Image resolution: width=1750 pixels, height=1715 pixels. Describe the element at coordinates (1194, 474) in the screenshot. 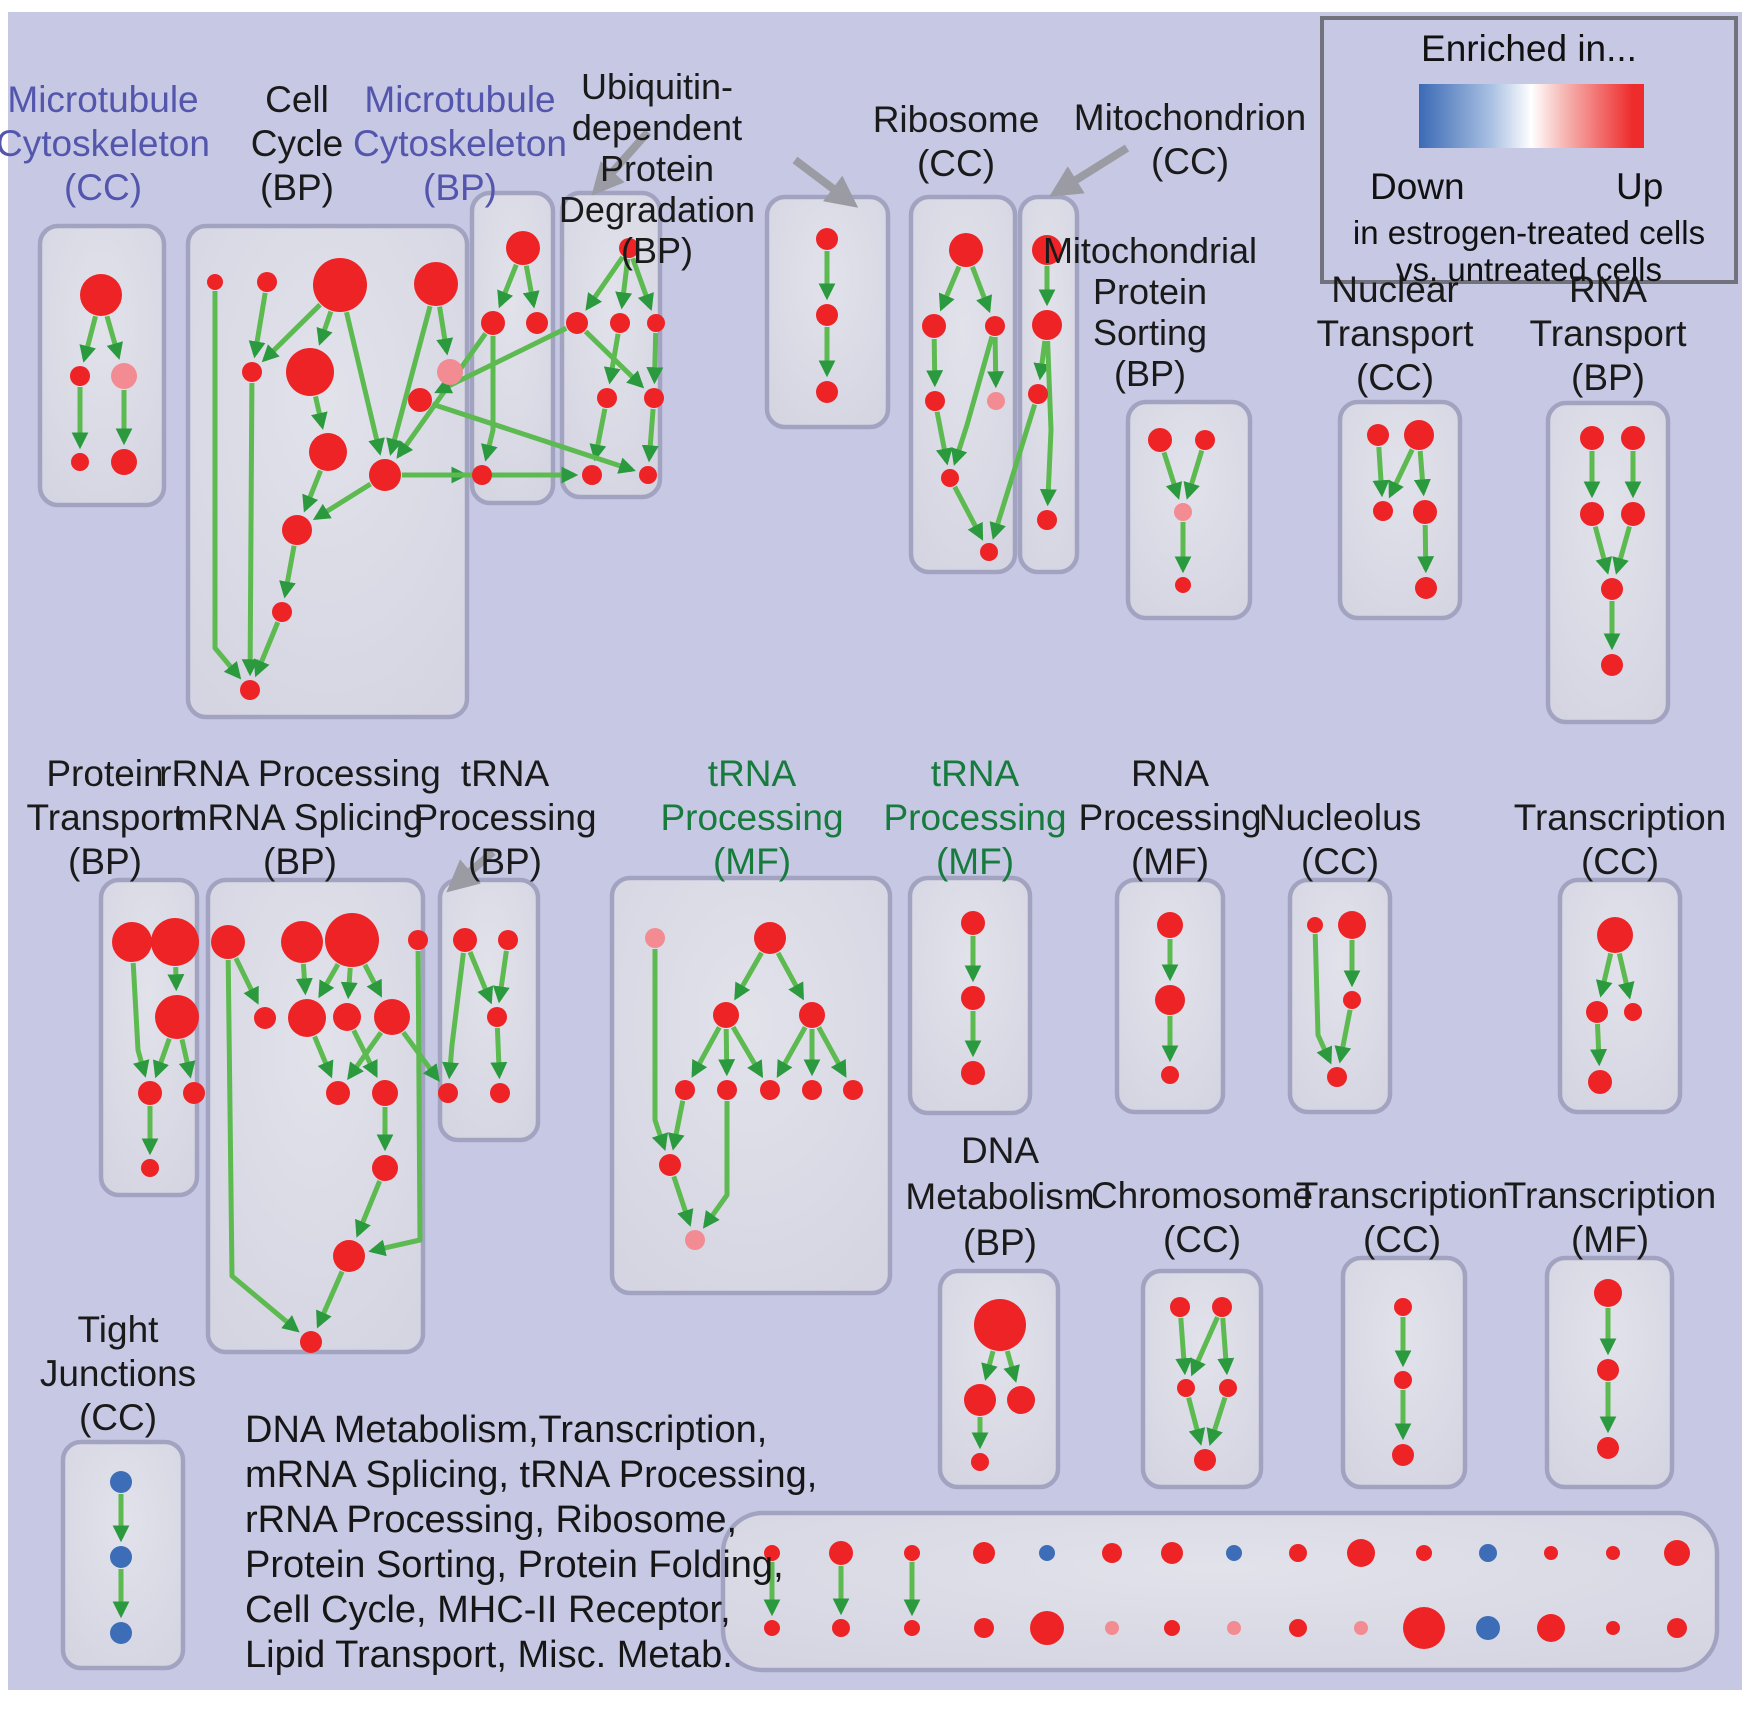

I see `edge-mito_sorting` at that location.